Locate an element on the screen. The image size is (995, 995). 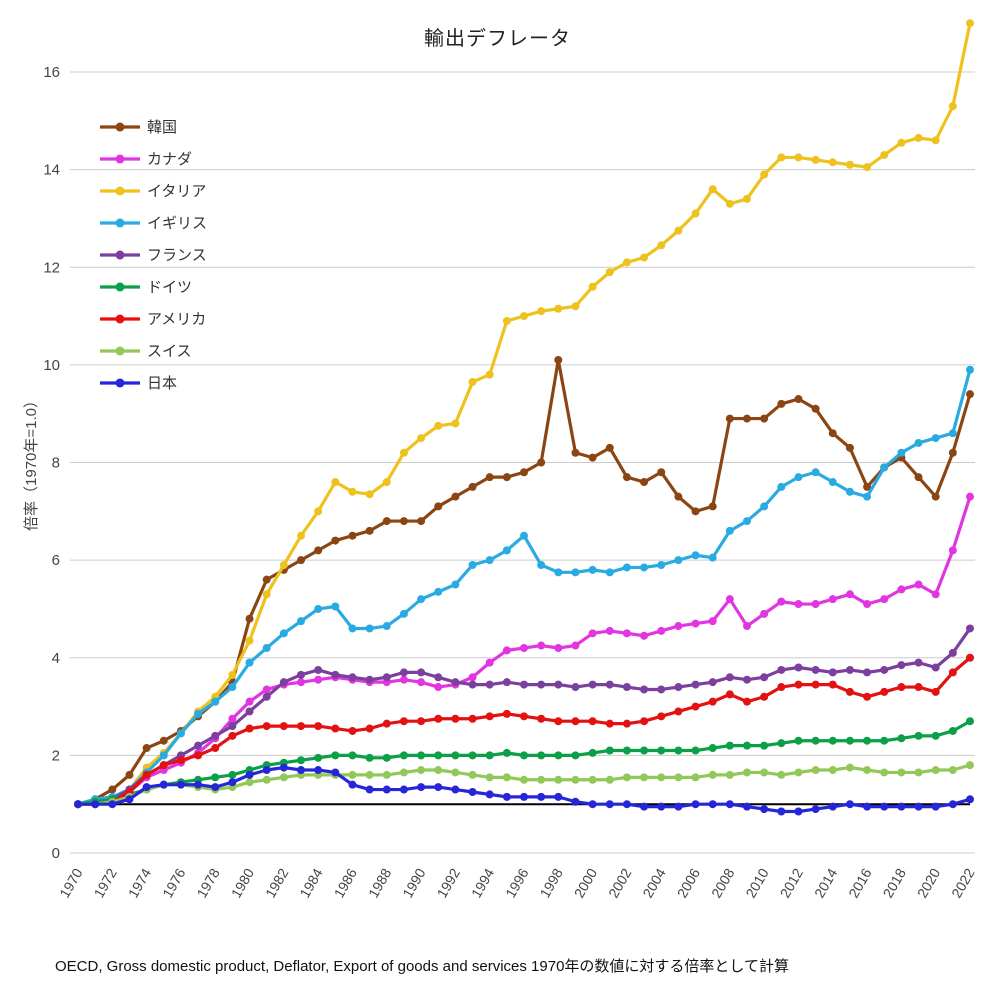
x-tick-label: 2018 is located at coordinates (895, 882).